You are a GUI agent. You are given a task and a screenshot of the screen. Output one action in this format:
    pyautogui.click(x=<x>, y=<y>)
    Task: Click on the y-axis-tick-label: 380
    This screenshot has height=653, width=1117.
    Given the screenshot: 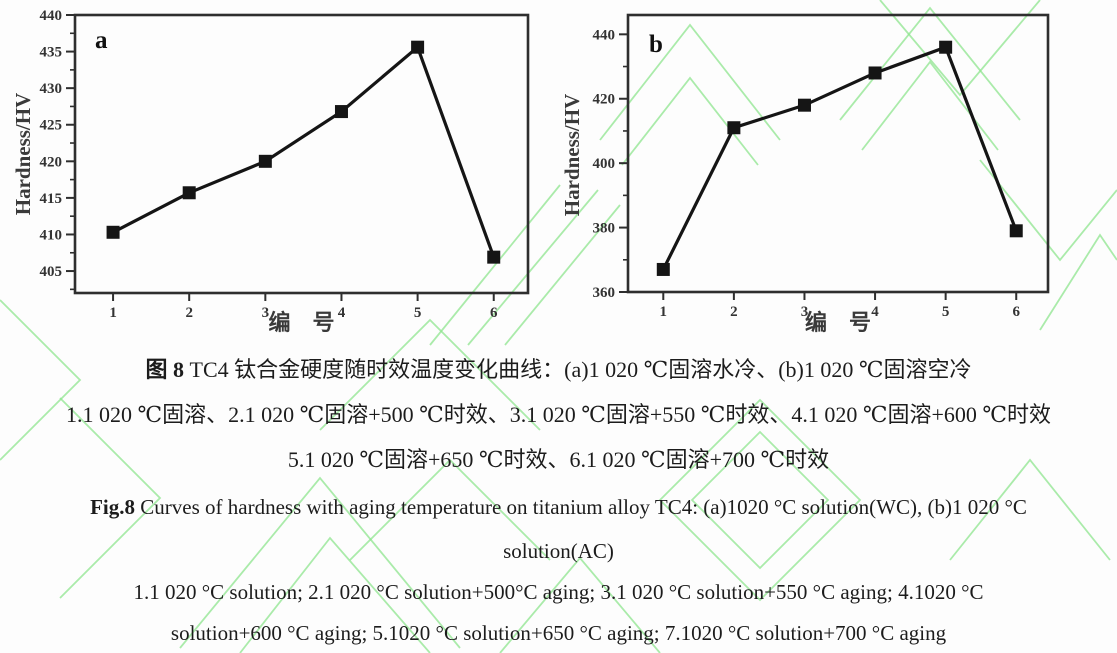 What is the action you would take?
    pyautogui.click(x=604, y=229)
    